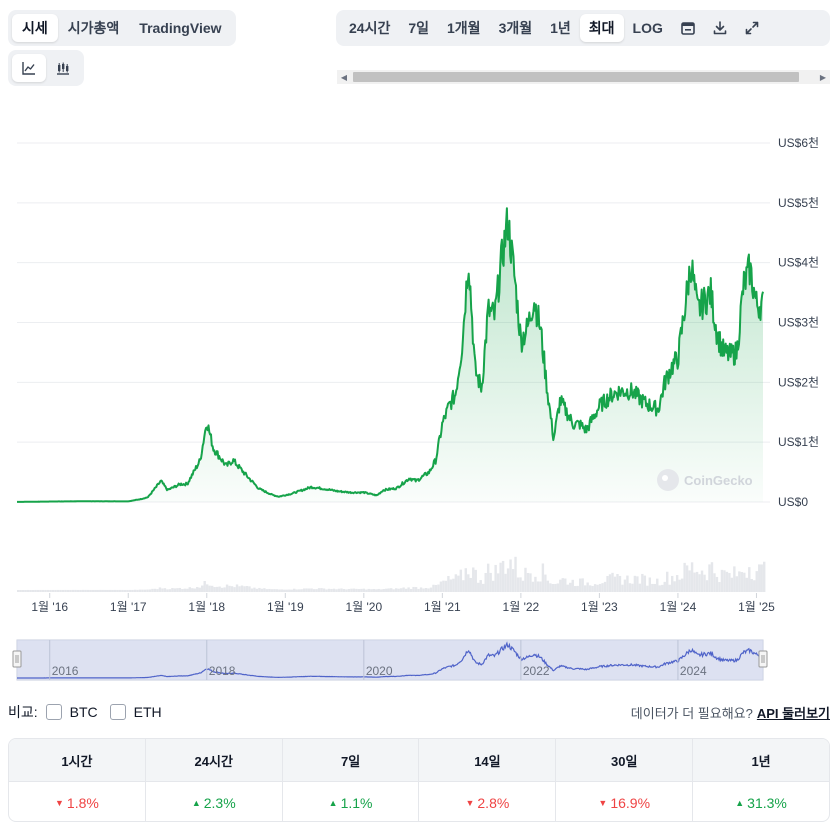 The height and width of the screenshot is (832, 840). What do you see at coordinates (147, 712) in the screenshot?
I see `compare-eth-label: ETH` at bounding box center [147, 712].